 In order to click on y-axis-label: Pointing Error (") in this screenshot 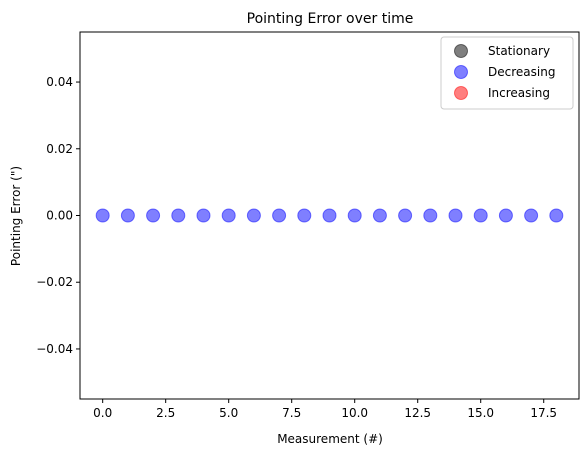, I will do `click(16, 216)`.